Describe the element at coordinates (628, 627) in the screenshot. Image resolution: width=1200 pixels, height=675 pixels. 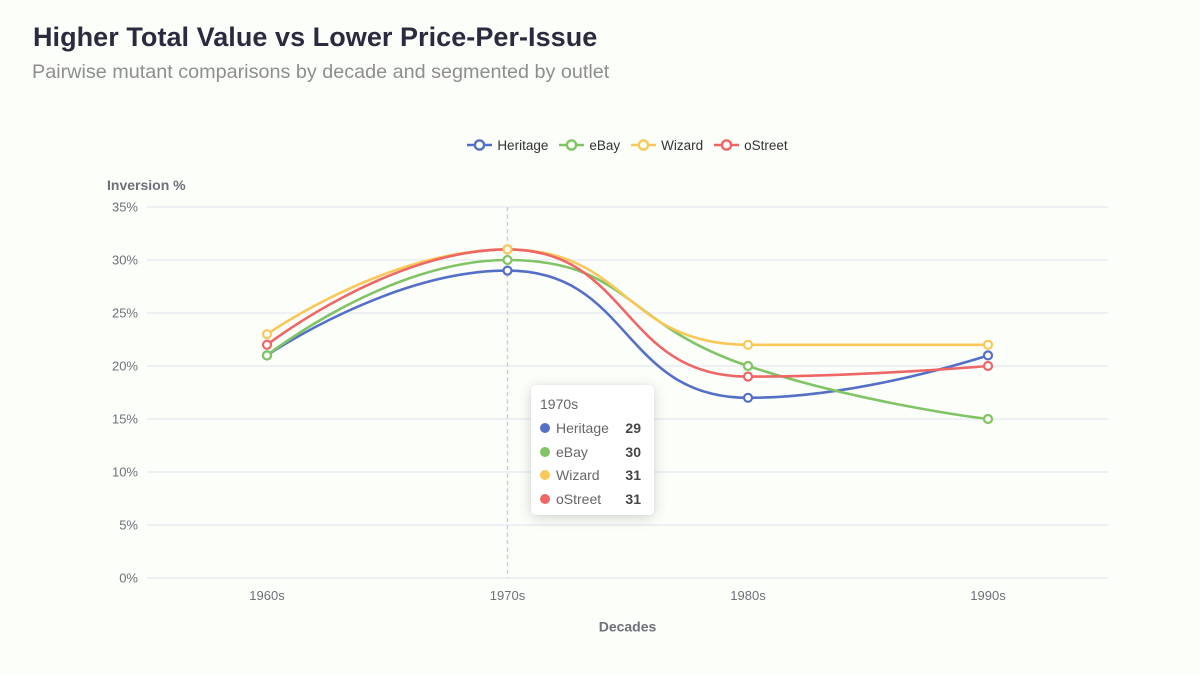
I see `svg-text: Decades` at that location.